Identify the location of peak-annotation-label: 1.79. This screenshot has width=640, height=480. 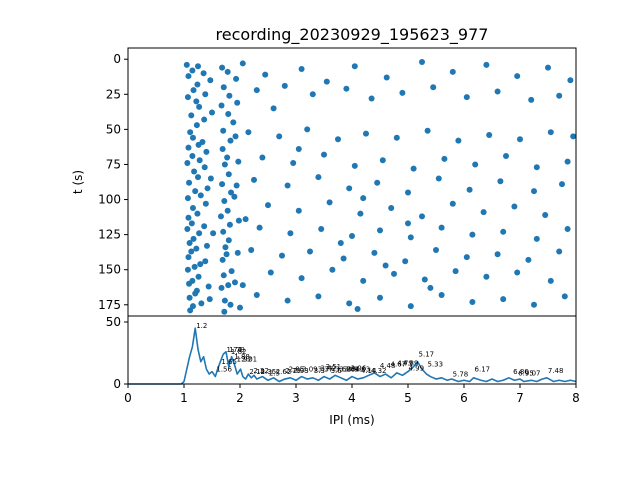
(237, 350).